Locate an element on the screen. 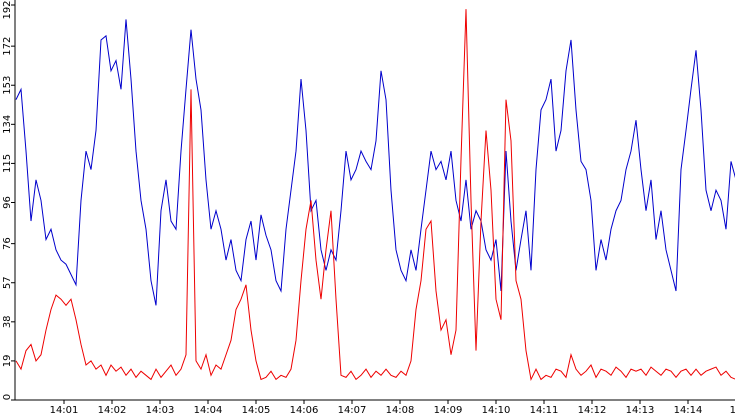  x-tick-label: 14:06 is located at coordinates (304, 410).